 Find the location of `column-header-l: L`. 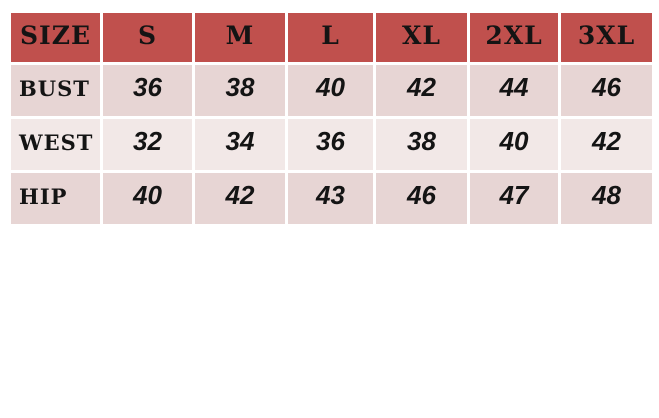

column-header-l: L is located at coordinates (330, 37).